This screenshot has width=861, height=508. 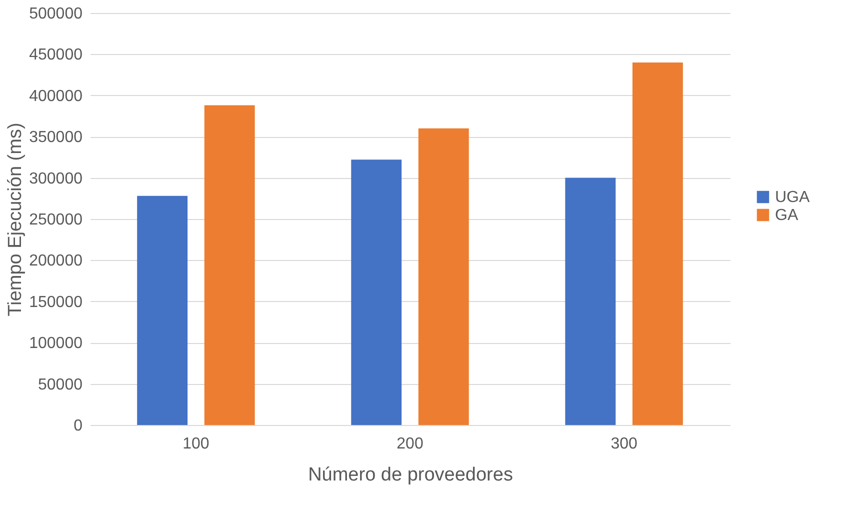 What do you see at coordinates (792, 197) in the screenshot?
I see `legend-label: UGA` at bounding box center [792, 197].